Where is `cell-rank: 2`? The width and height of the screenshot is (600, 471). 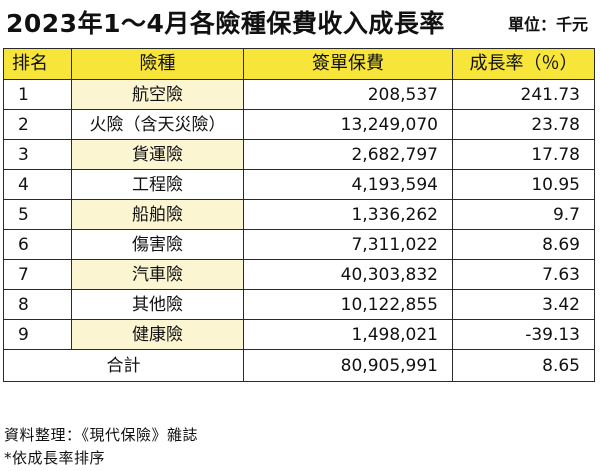
cell-rank: 2 is located at coordinates (37, 124).